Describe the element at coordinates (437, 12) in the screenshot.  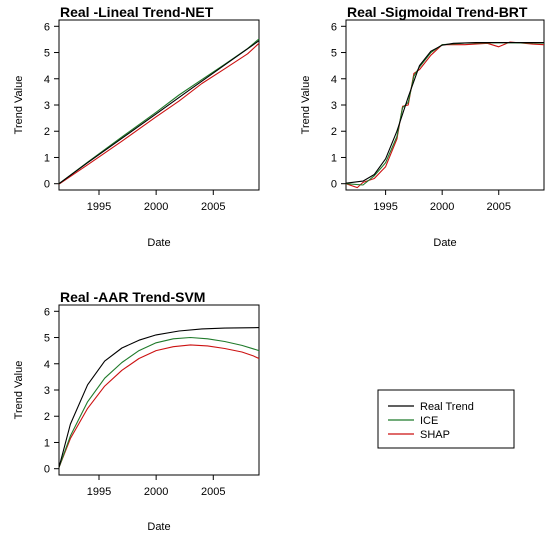
I see `panel-title: Real -Sigmoidal Trend-BRT` at that location.